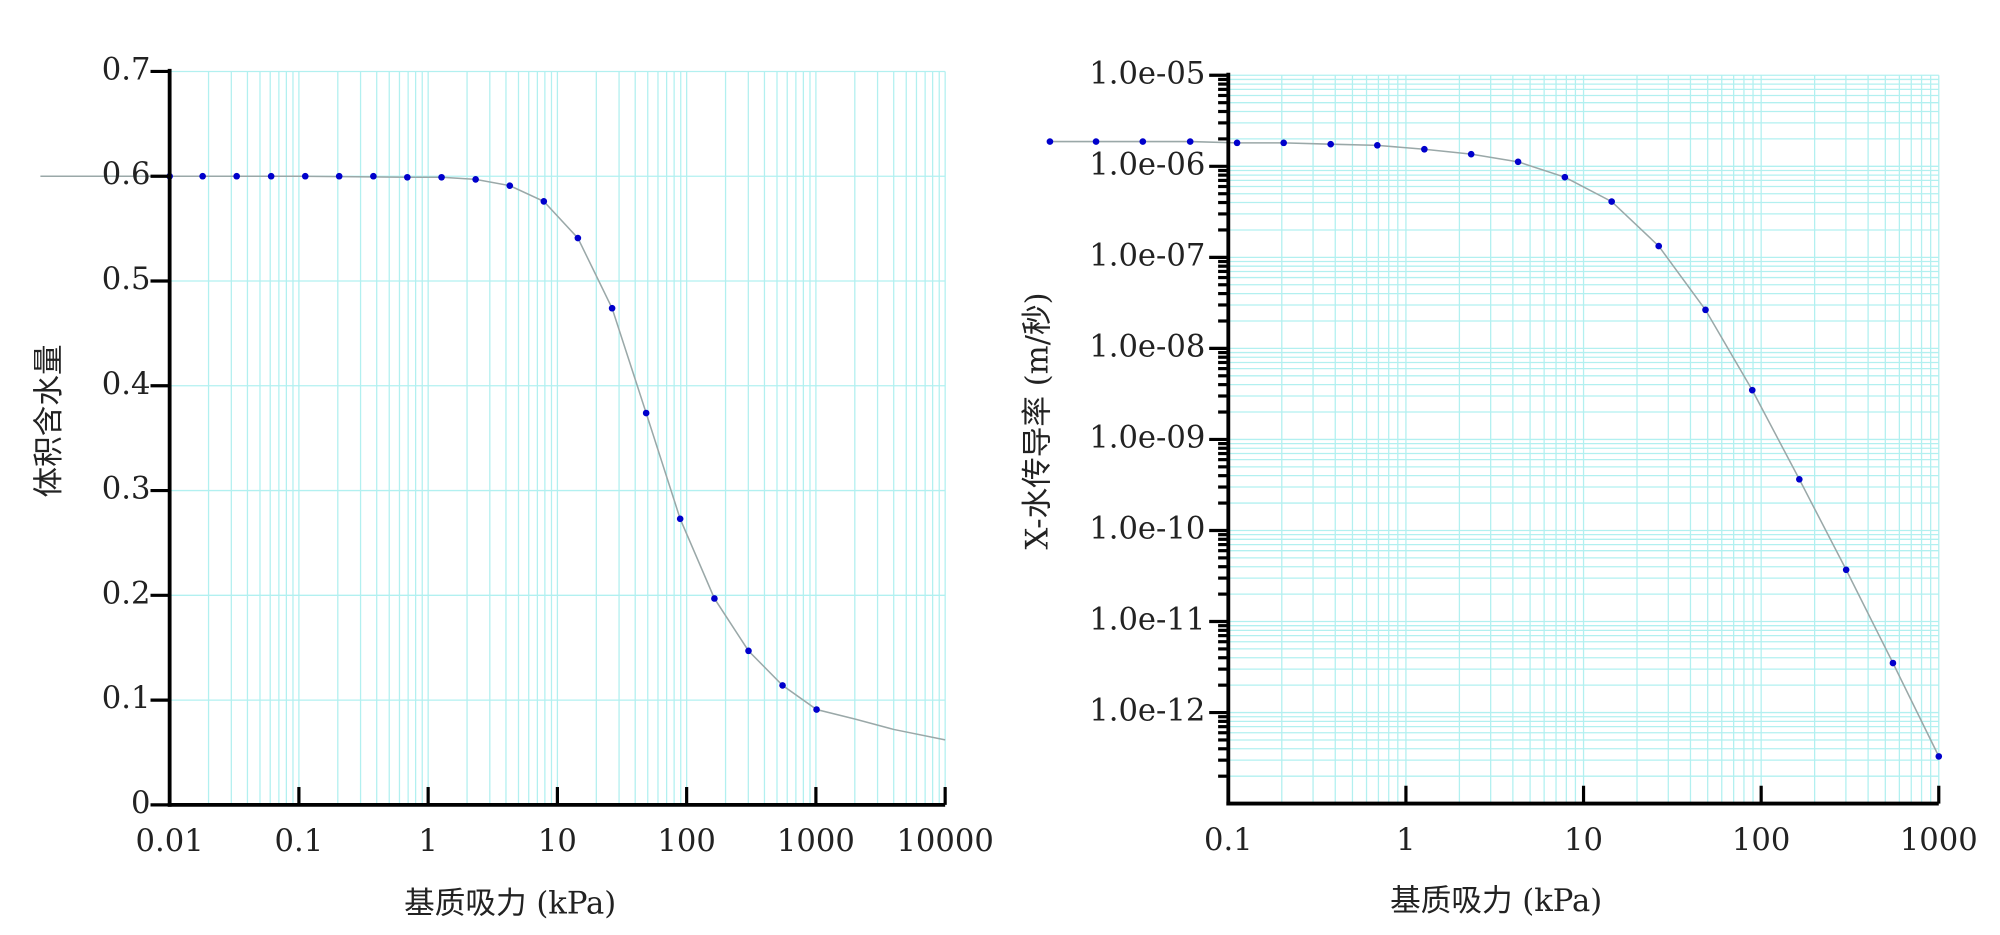 This screenshot has width=2000, height=935. What do you see at coordinates (170, 841) in the screenshot?
I see `x-tick-label: 0.01` at bounding box center [170, 841].